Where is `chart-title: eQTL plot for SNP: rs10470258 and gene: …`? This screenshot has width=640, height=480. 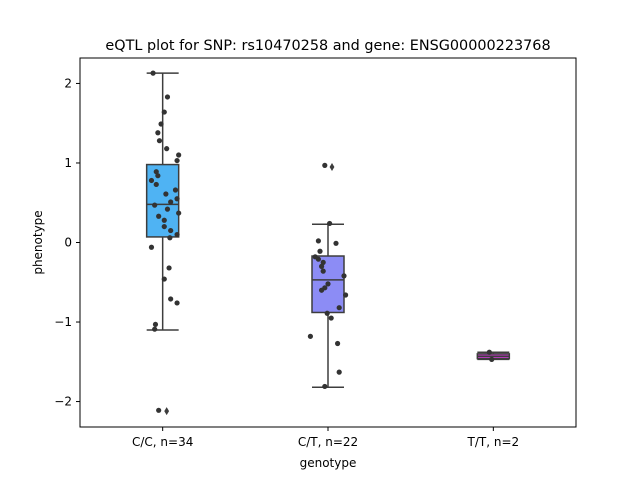 chart-title: eQTL plot for SNP: rs10470258 and gene: … is located at coordinates (327, 46).